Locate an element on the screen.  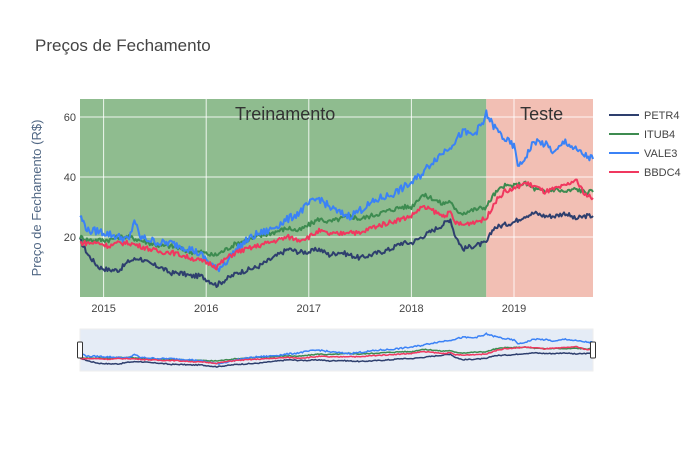
y-axis-label: Preço de Fechamento (R$) is located at coordinates (36, 198).